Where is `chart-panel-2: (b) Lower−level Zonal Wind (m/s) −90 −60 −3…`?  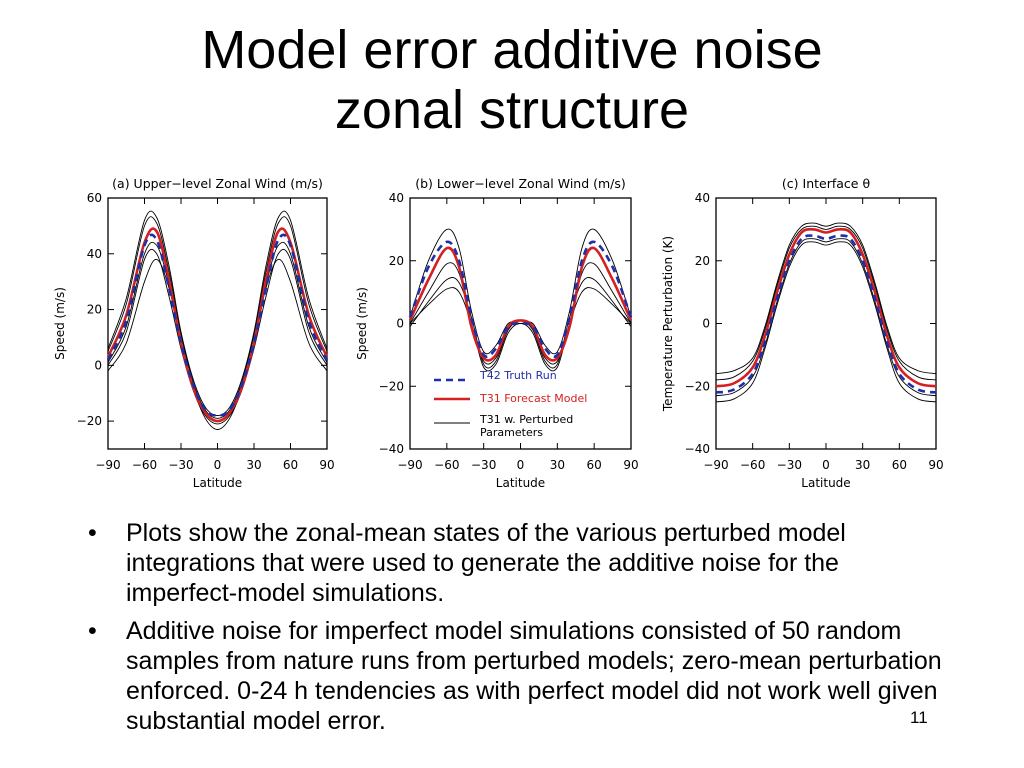
chart-panel-2: (b) Lower−level Zonal Wind (m/s) −90 −60 −3… is located at coordinates (497, 333).